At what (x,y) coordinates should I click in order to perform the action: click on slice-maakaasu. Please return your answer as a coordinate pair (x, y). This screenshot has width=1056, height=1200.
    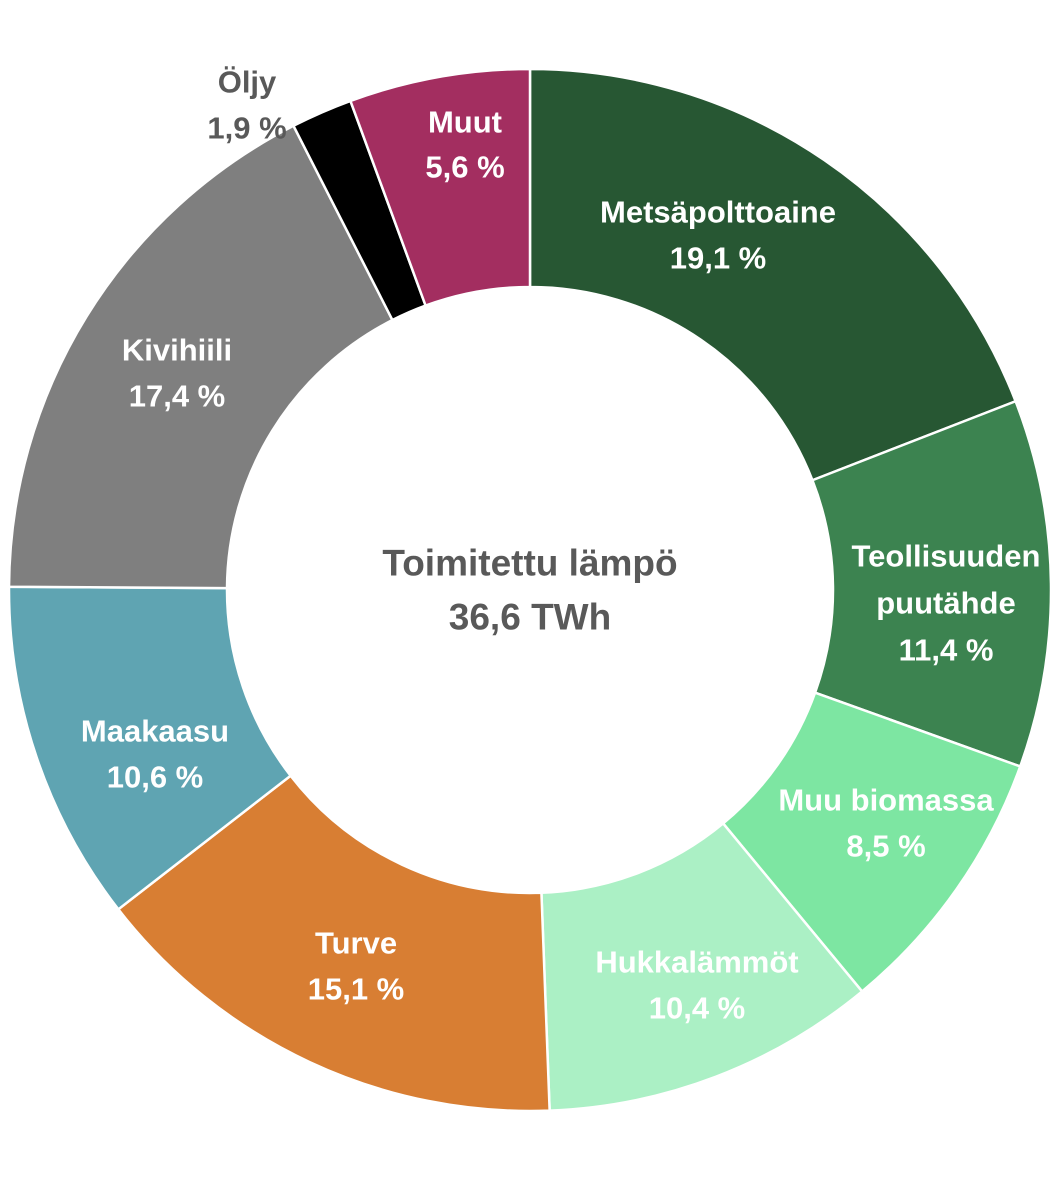
    Looking at the image, I should click on (149, 748).